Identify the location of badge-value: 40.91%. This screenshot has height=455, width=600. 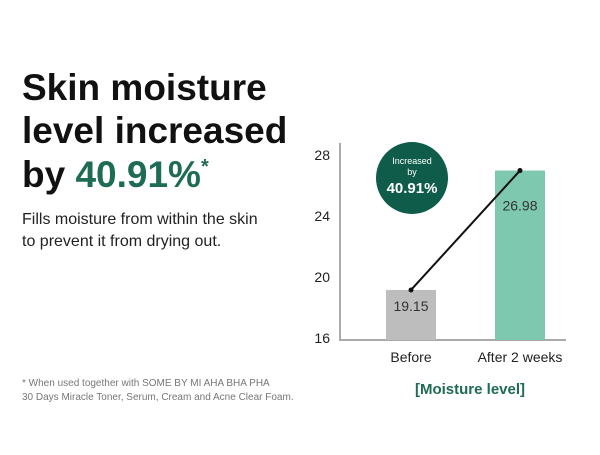
(412, 188).